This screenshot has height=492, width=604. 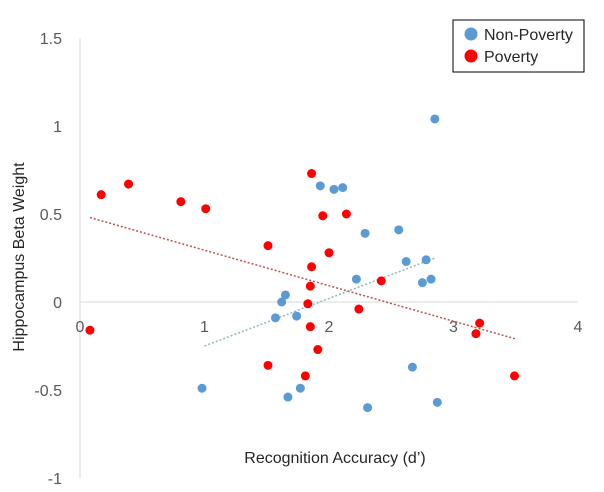 I want to click on legend-label-non-poverty: Non-Poverty, so click(x=528, y=35).